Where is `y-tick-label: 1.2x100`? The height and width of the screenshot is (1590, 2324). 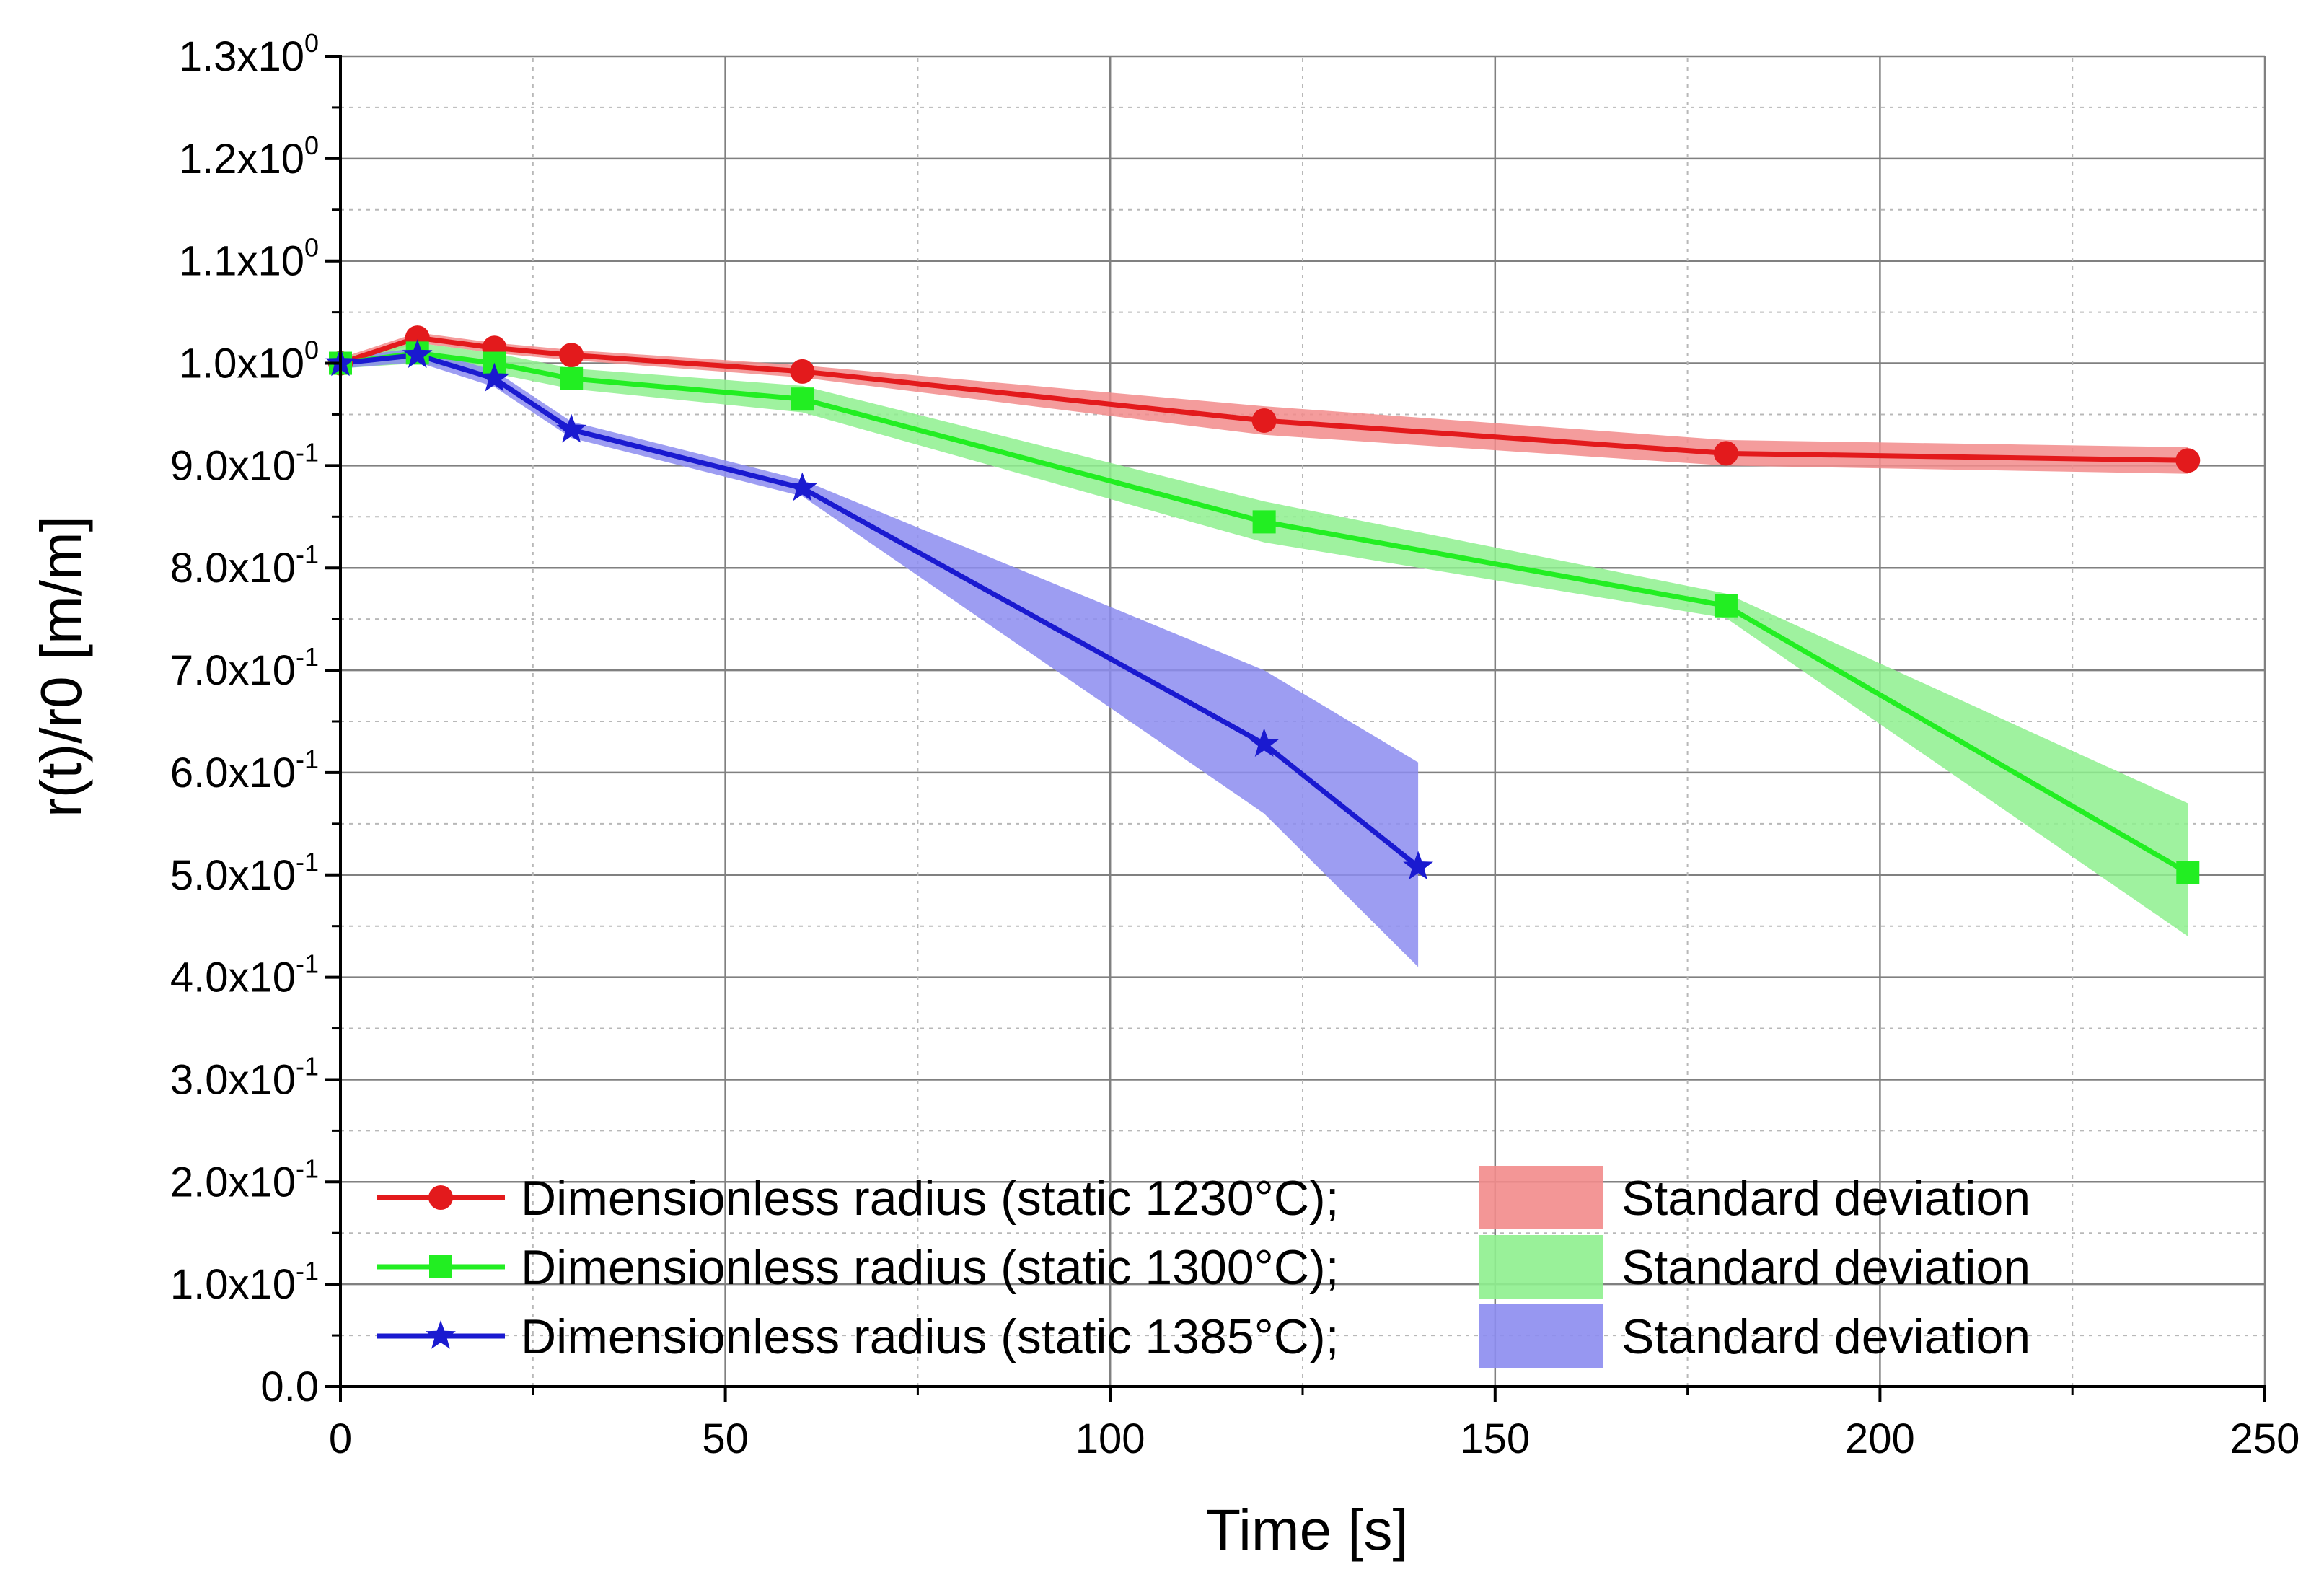
y-tick-label: 1.2x100 is located at coordinates (249, 157).